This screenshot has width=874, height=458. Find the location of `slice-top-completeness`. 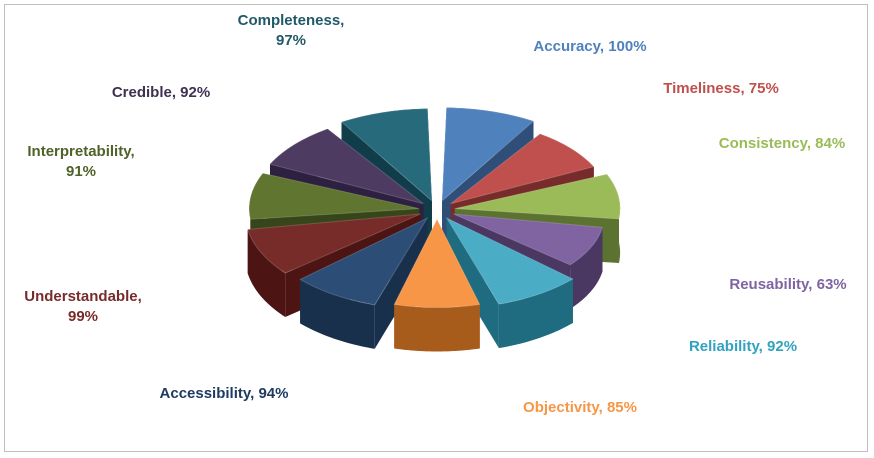

slice-top-completeness is located at coordinates (386, 155).